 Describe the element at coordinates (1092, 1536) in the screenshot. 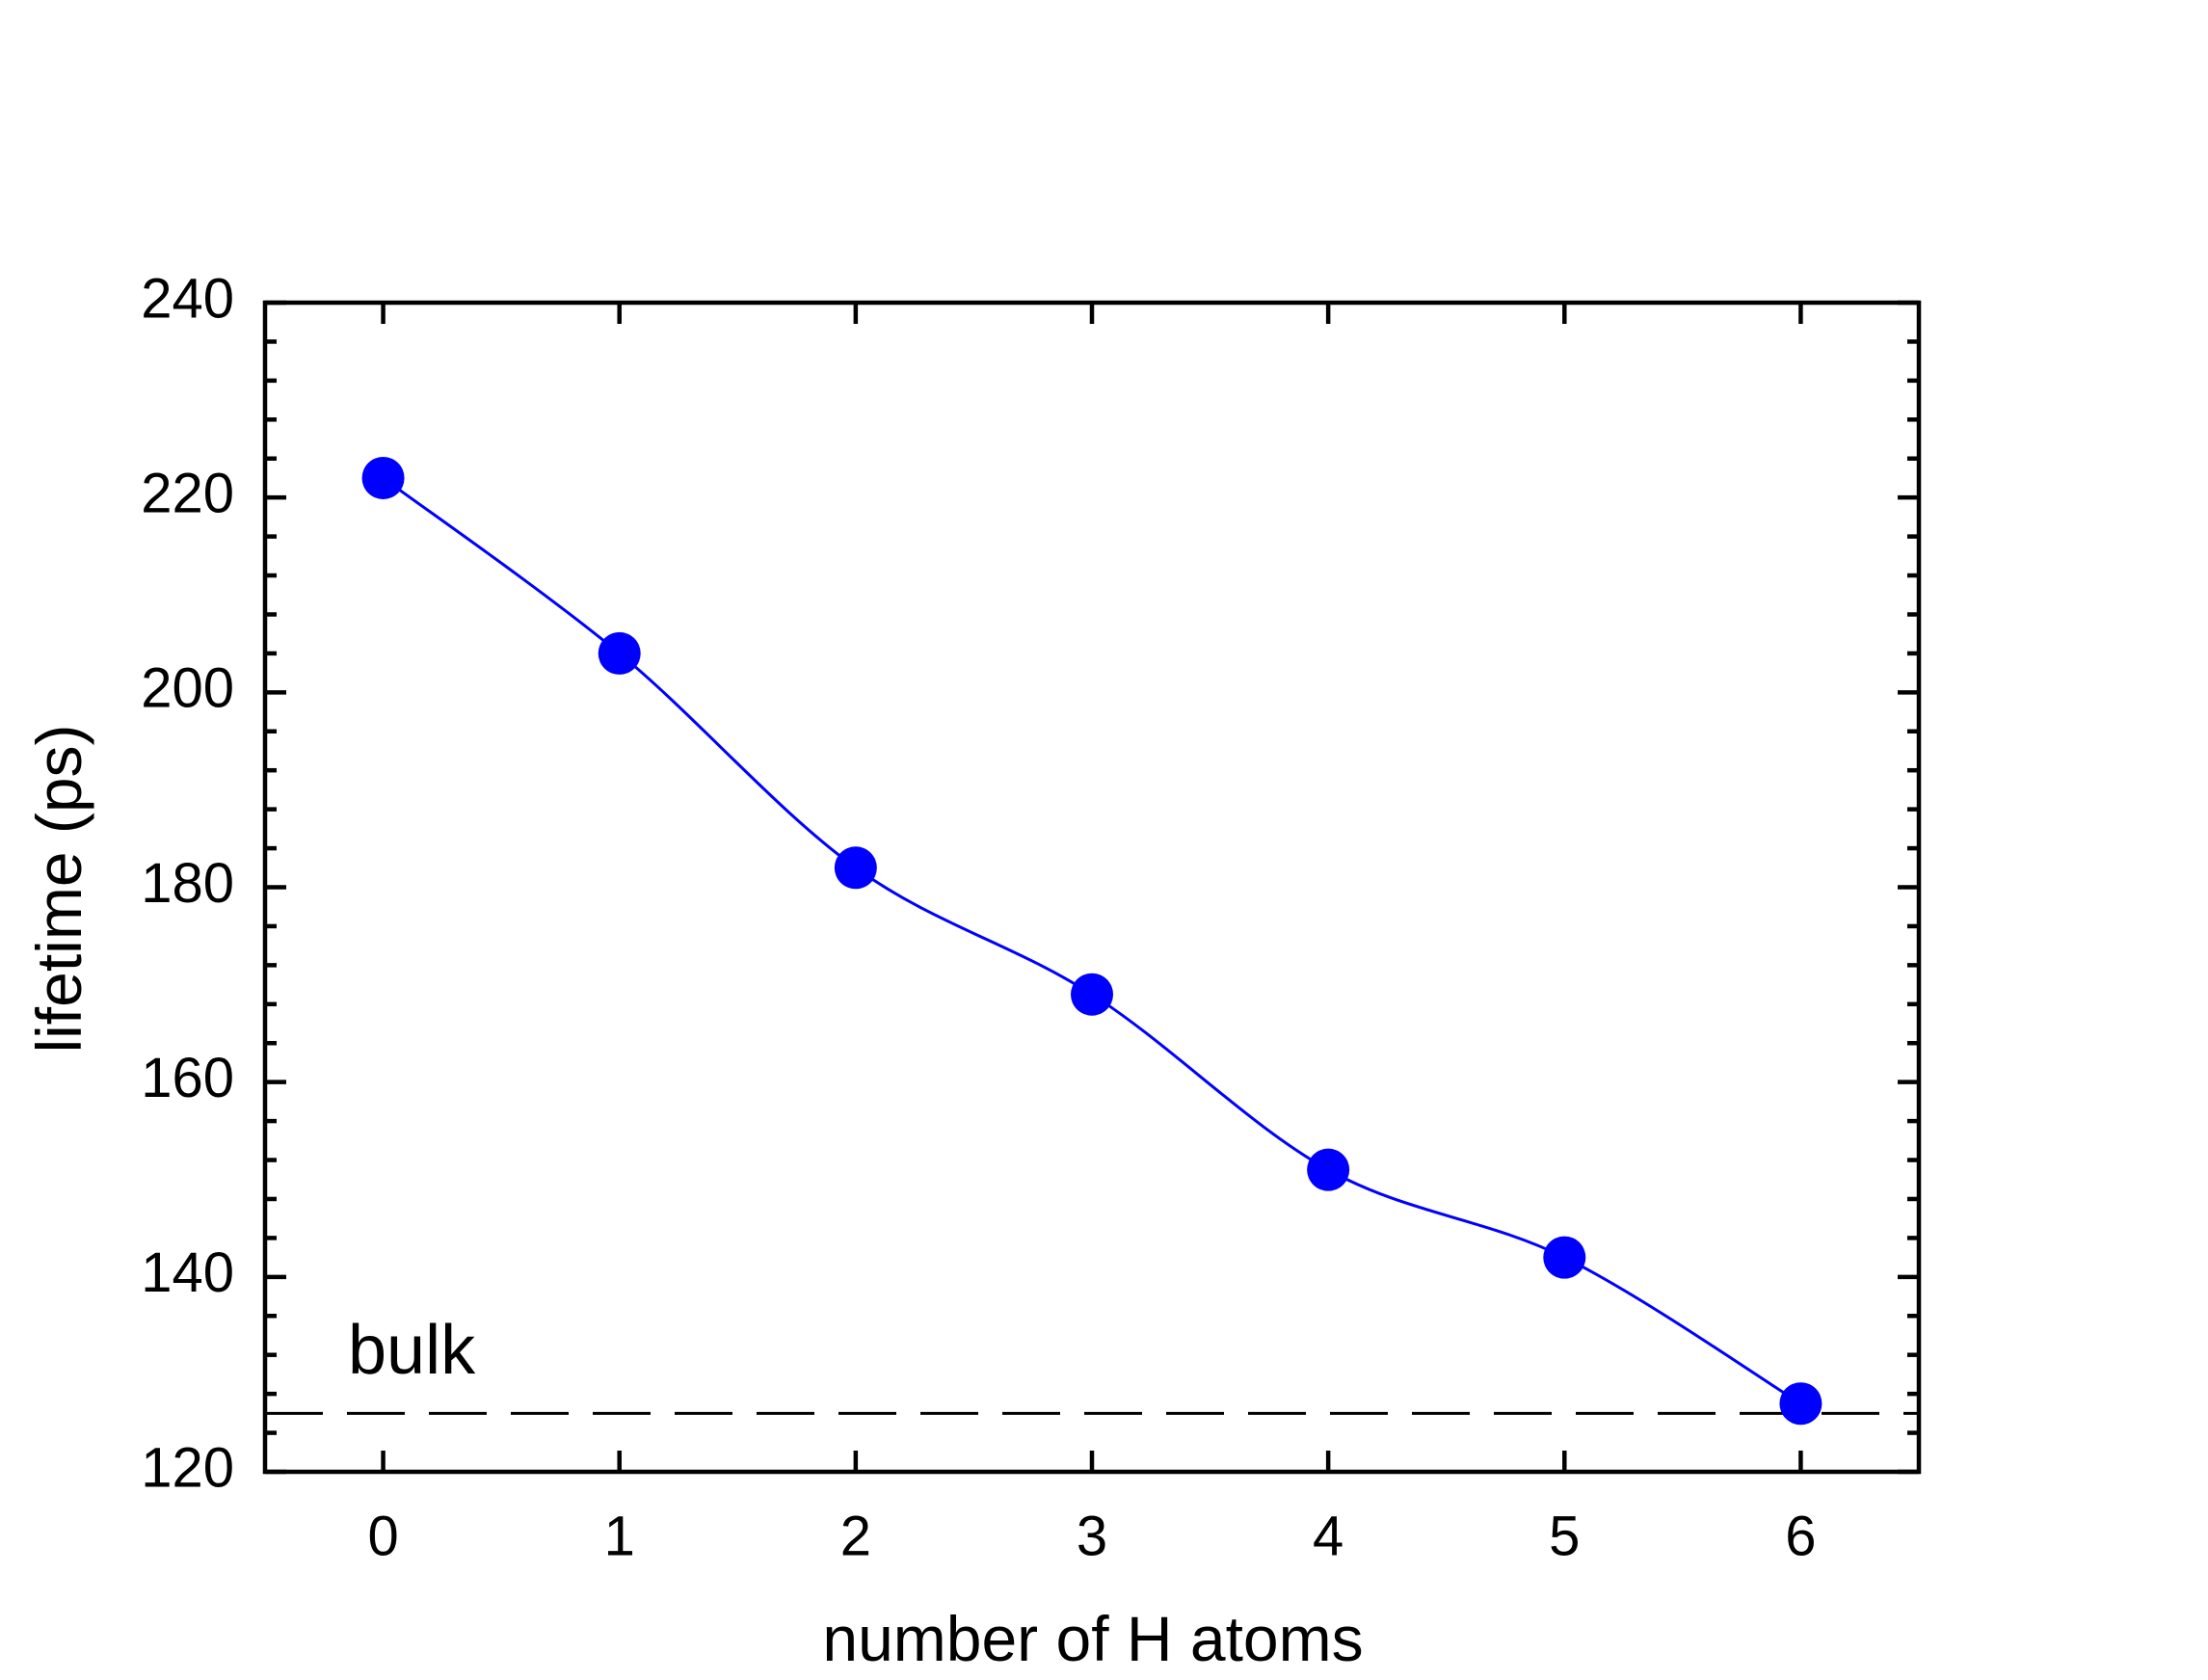

I see `x-tick-label: 3` at that location.